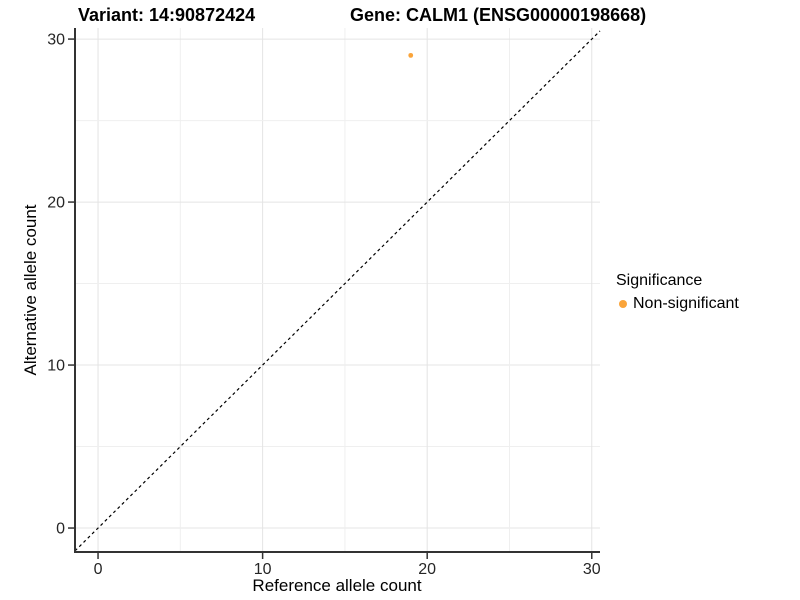 The width and height of the screenshot is (800, 600). I want to click on legend-item-label: Non-significant, so click(686, 303).